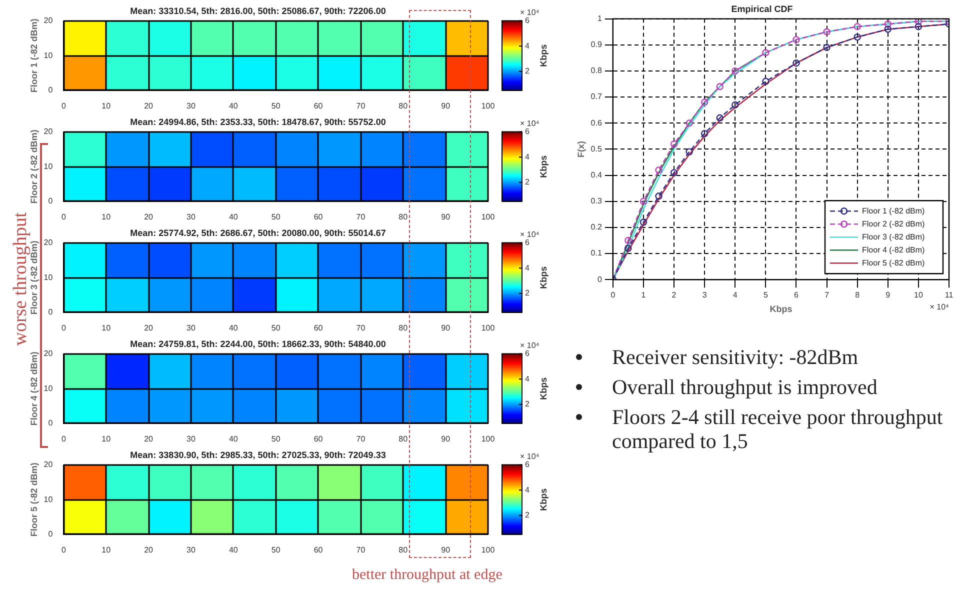 The image size is (963, 597). I want to click on chart-title: Mean: 25774.92, 5th: 2686.67, 50th: 20080.00, 90th: 55014.67, so click(258, 233).